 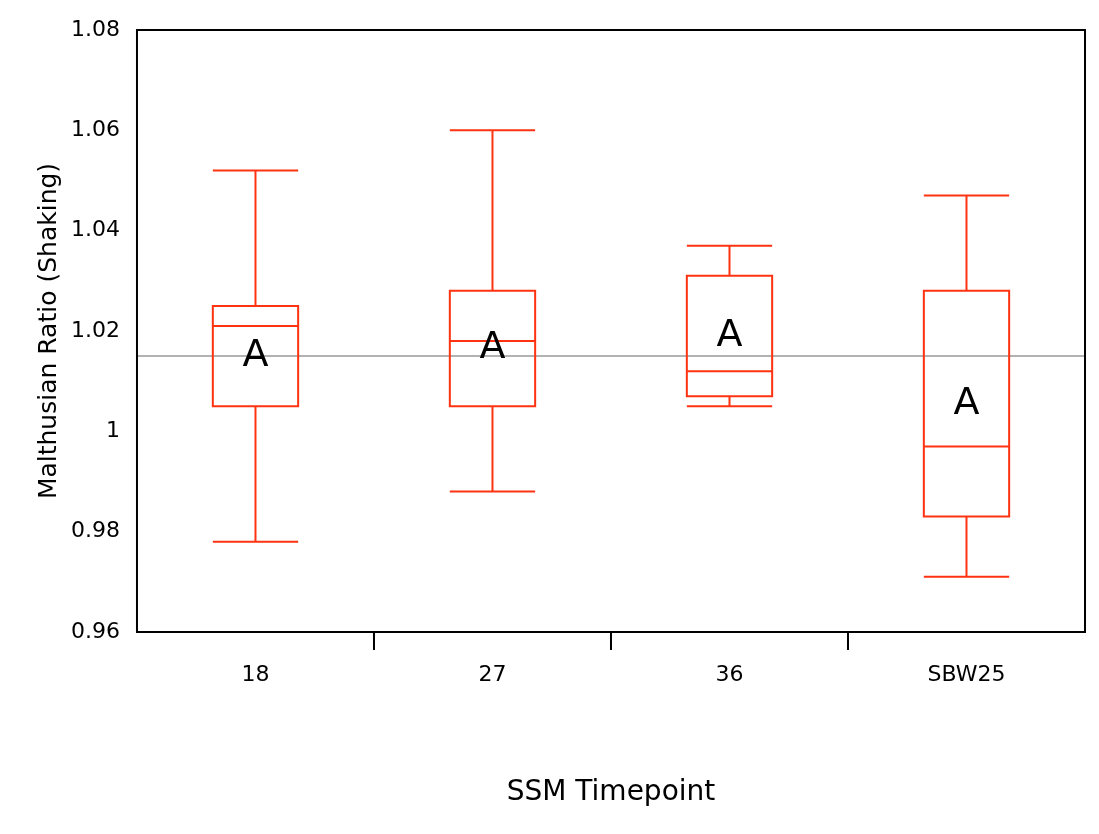 What do you see at coordinates (492, 673) in the screenshot?
I see `x-tick-label: 27` at bounding box center [492, 673].